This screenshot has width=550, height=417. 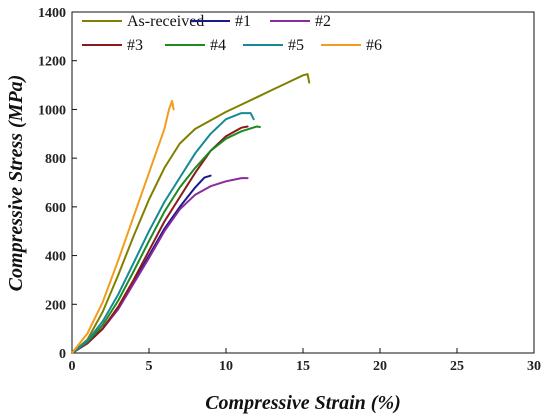 I want to click on x-tick-label: 0, so click(x=72, y=366).